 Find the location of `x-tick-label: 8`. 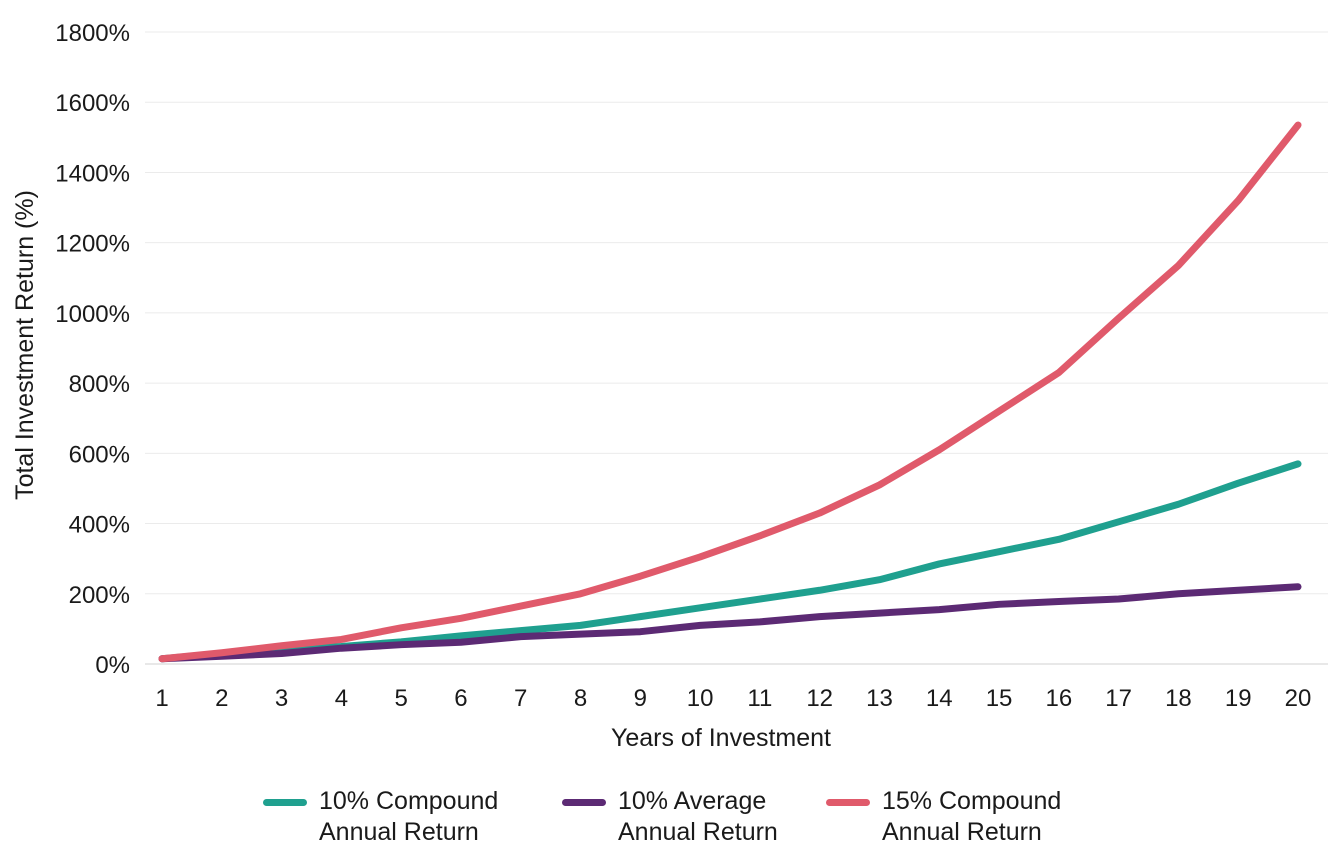

x-tick-label: 8 is located at coordinates (580, 698).